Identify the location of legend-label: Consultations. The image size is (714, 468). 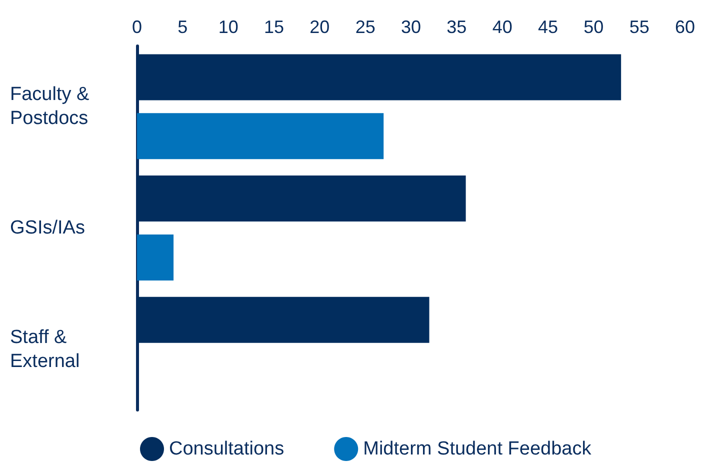
(226, 449).